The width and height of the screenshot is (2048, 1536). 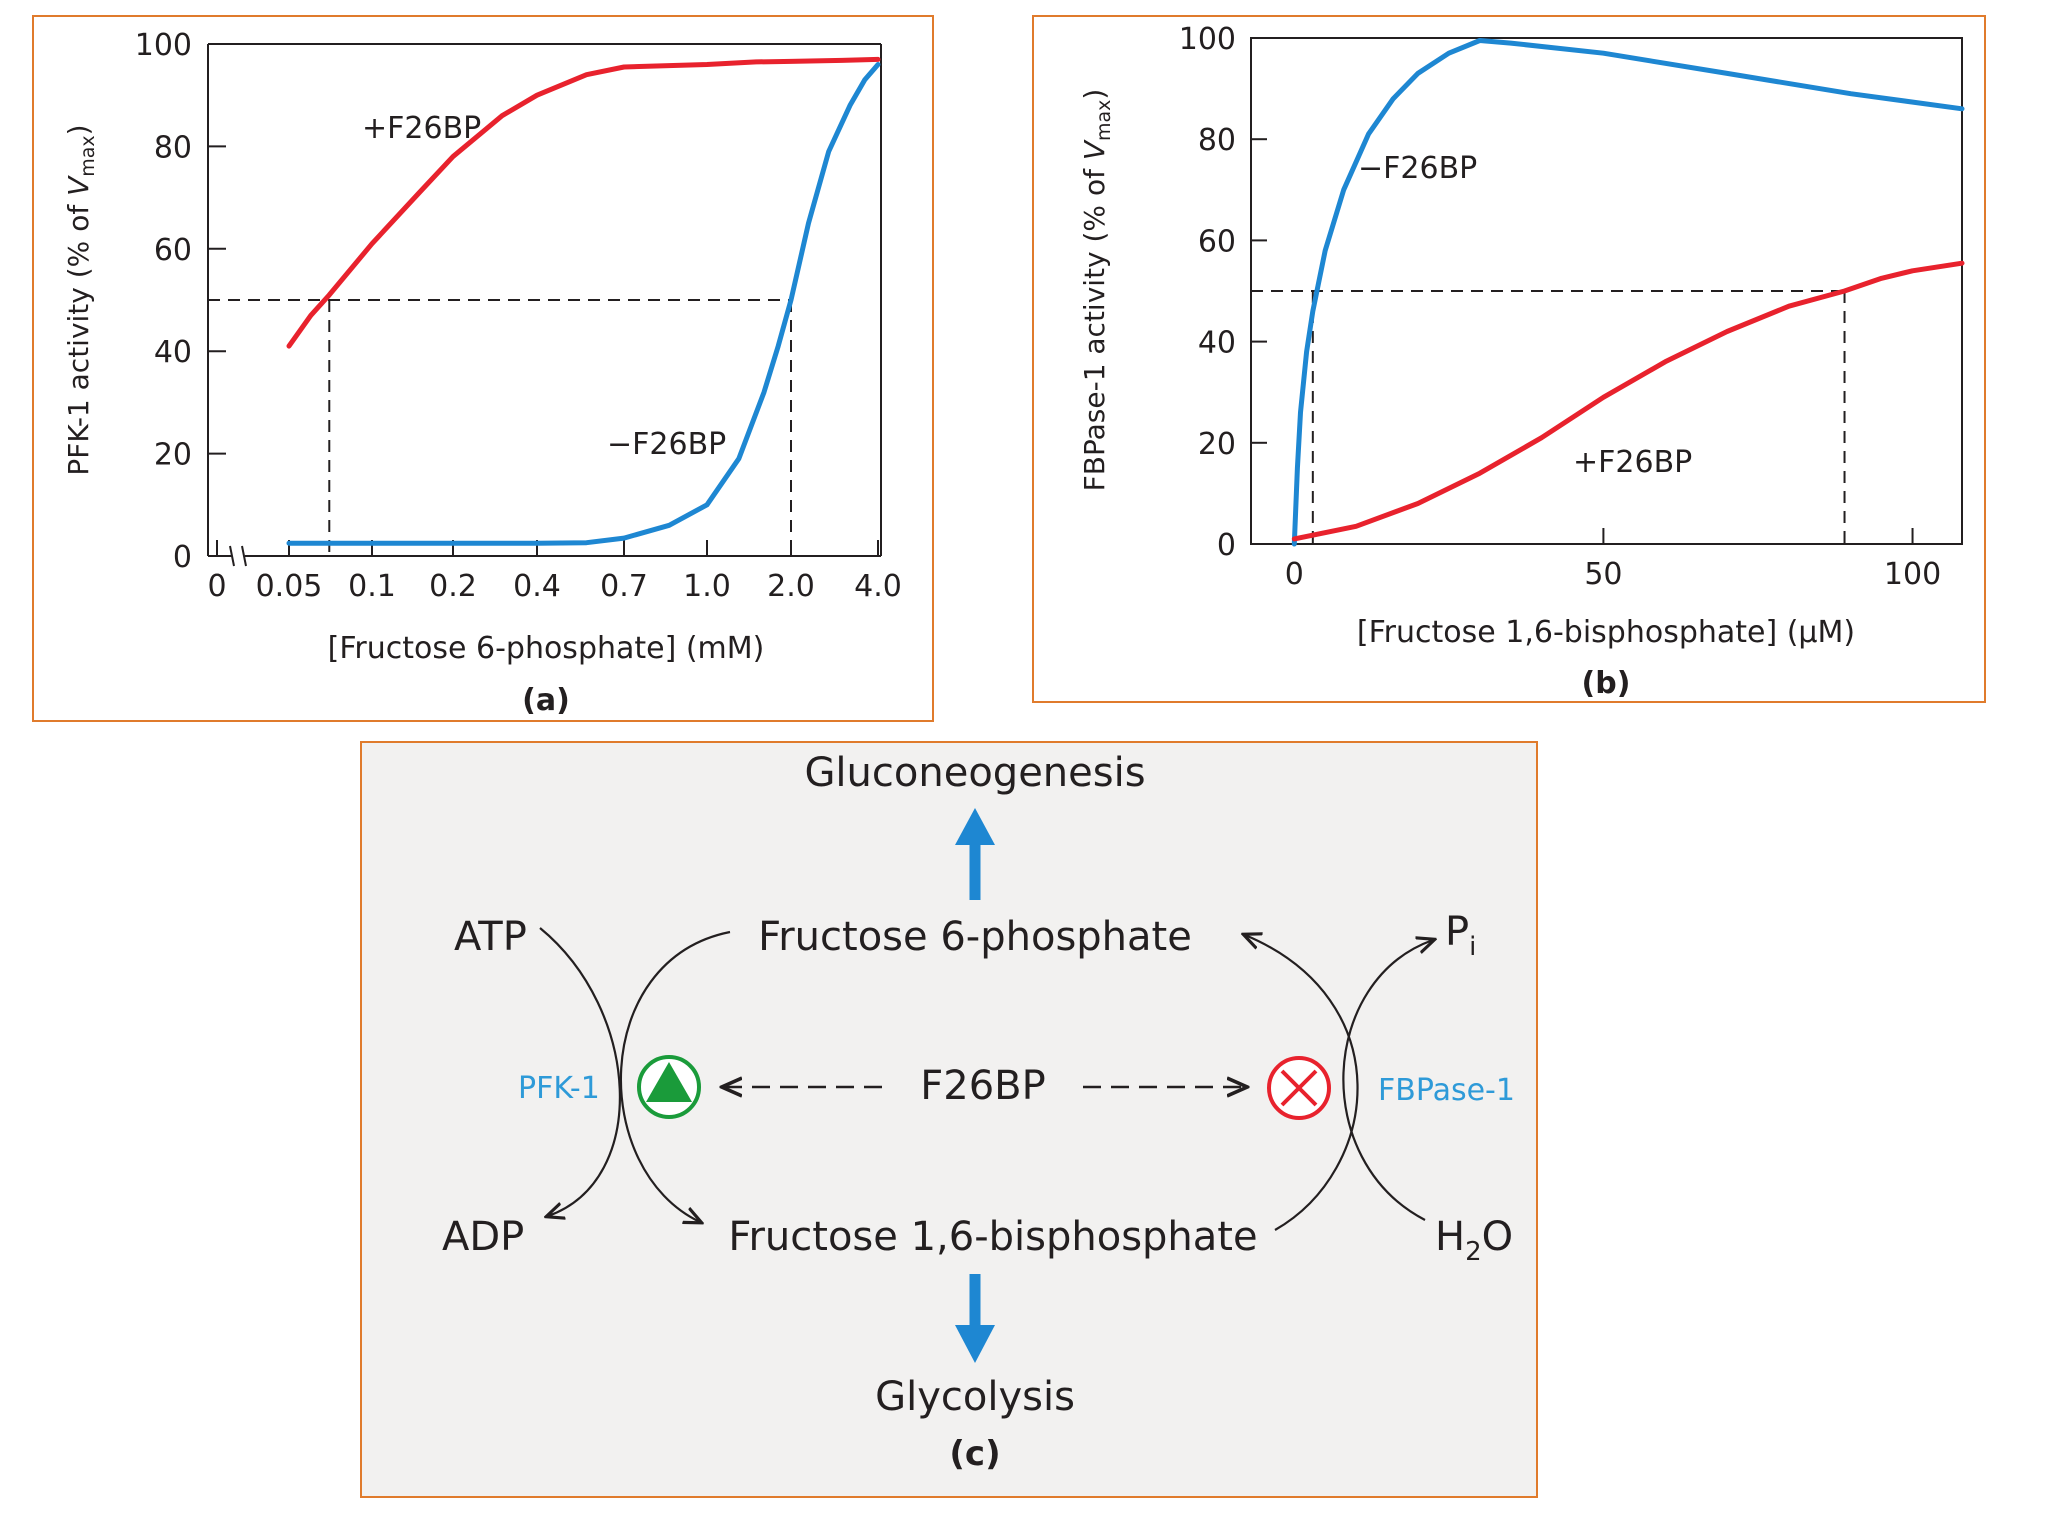 What do you see at coordinates (1446, 1090) in the screenshot?
I see `fbpase-1-label: FBPase-1` at bounding box center [1446, 1090].